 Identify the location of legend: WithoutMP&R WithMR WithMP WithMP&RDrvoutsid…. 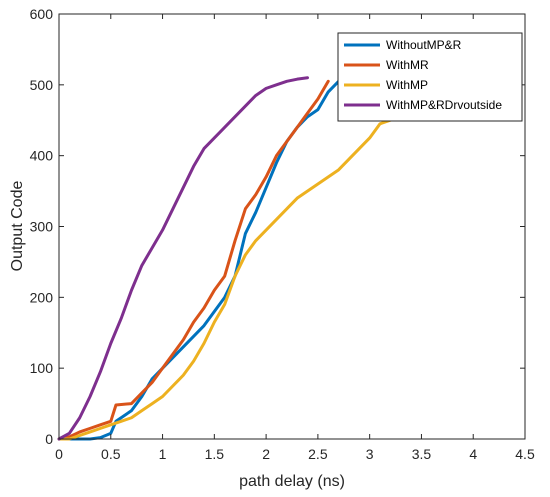
(430, 77).